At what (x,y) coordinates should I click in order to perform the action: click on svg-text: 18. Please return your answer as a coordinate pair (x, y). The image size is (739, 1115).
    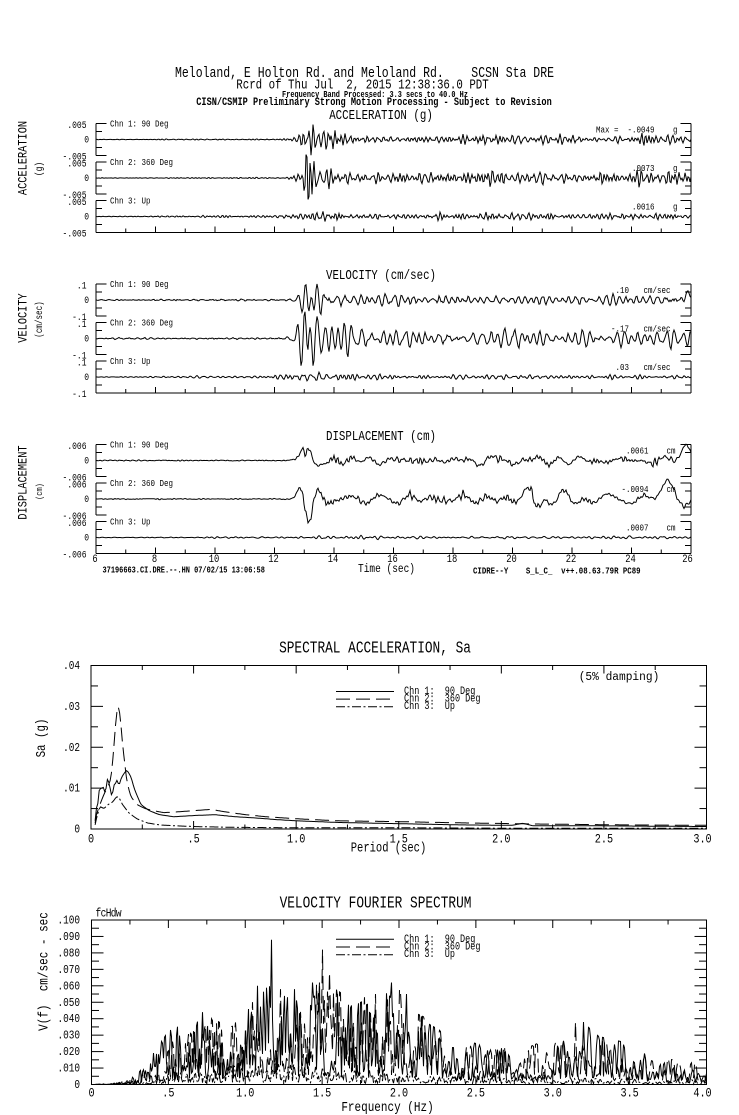
    Looking at the image, I should click on (452, 560).